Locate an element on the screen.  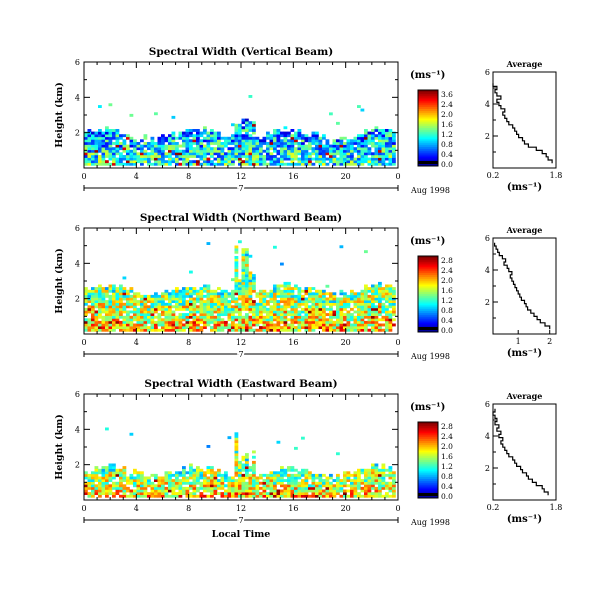
x-tick-label: 16 is located at coordinates (293, 508).